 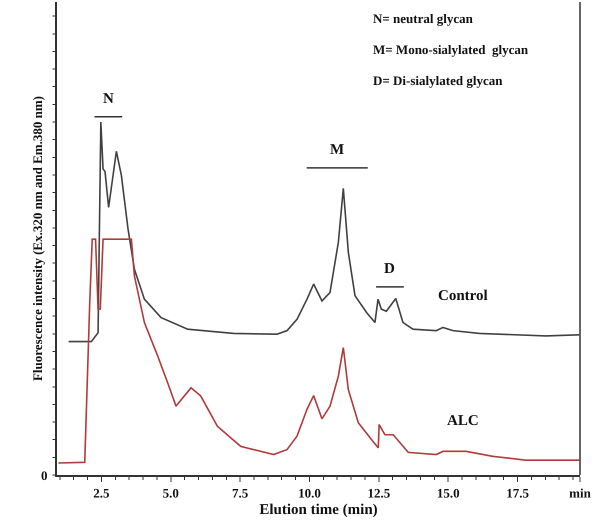 What do you see at coordinates (389, 269) in the screenshot?
I see `annotation: D` at bounding box center [389, 269].